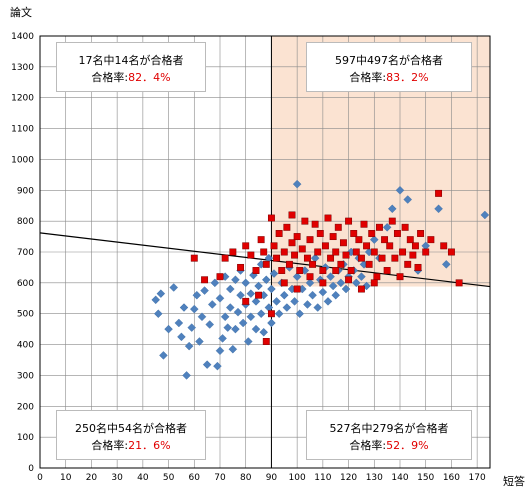 Image resolution: width=530 pixels, height=494 pixels. I want to click on x-tick-label: 140, so click(399, 478).